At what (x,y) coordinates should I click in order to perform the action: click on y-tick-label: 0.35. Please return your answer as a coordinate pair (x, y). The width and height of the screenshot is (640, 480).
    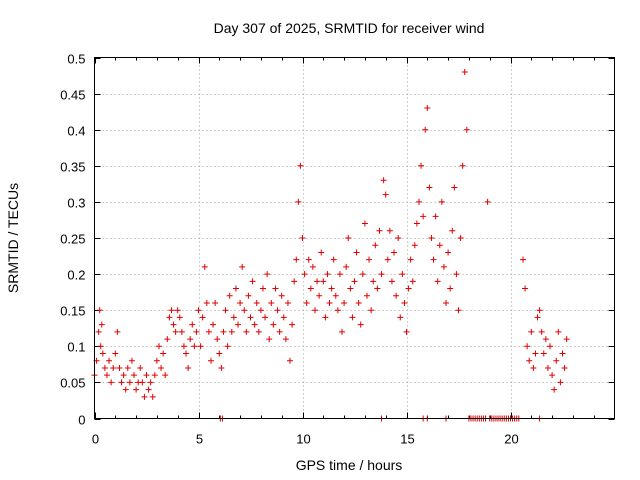
    Looking at the image, I should click on (72, 167).